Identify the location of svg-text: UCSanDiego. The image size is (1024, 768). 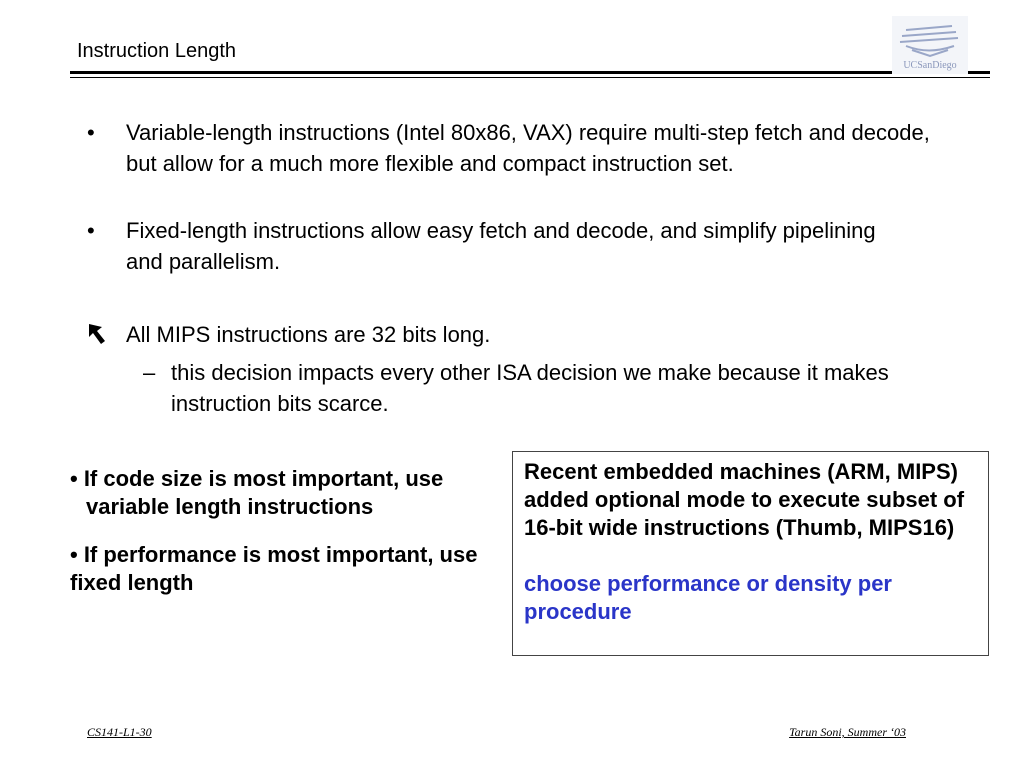
(929, 65).